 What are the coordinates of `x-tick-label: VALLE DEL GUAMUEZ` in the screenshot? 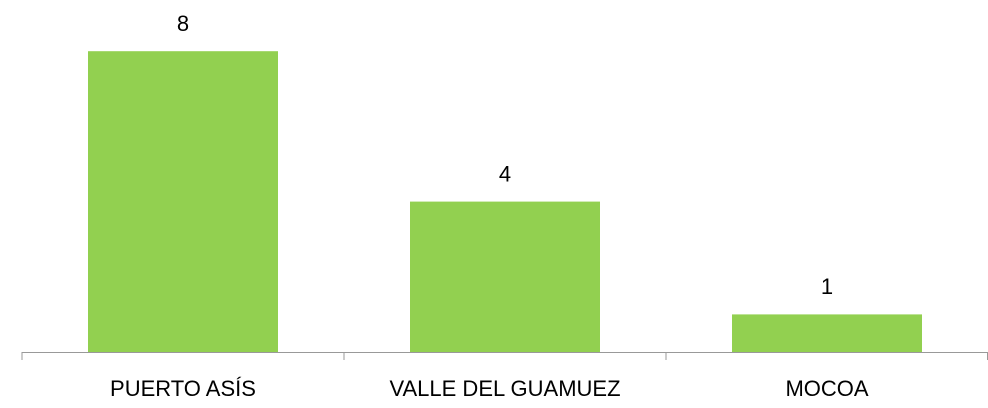 It's located at (504, 388).